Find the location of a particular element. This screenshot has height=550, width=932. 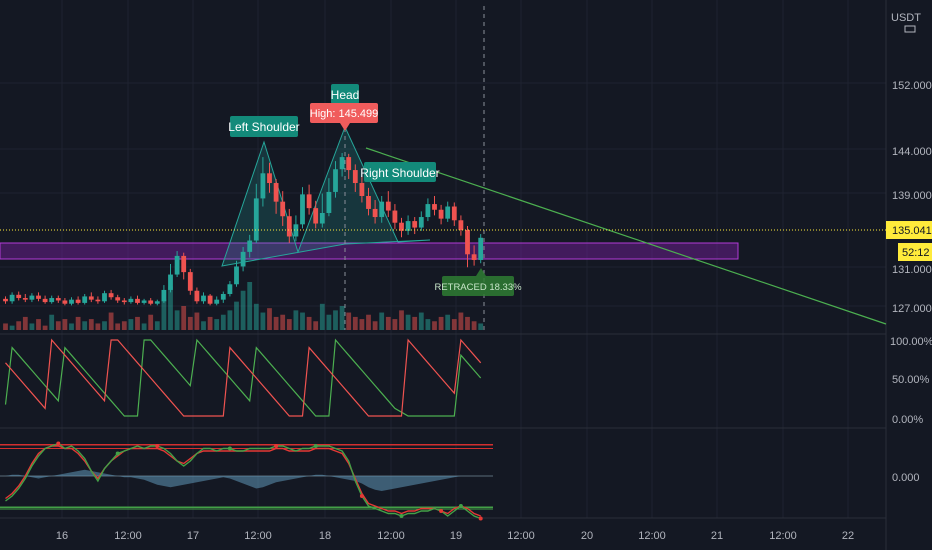

high-price-label: High: 145.499 is located at coordinates (344, 117).